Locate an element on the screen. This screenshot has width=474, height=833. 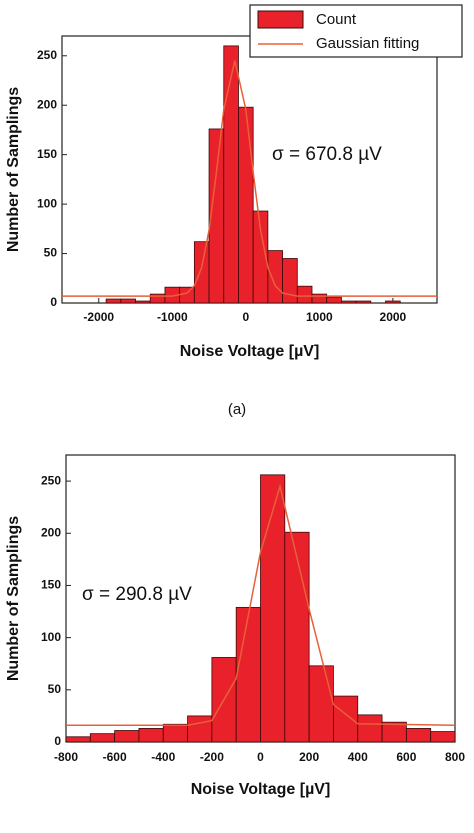
caption: (a) is located at coordinates (237, 409).